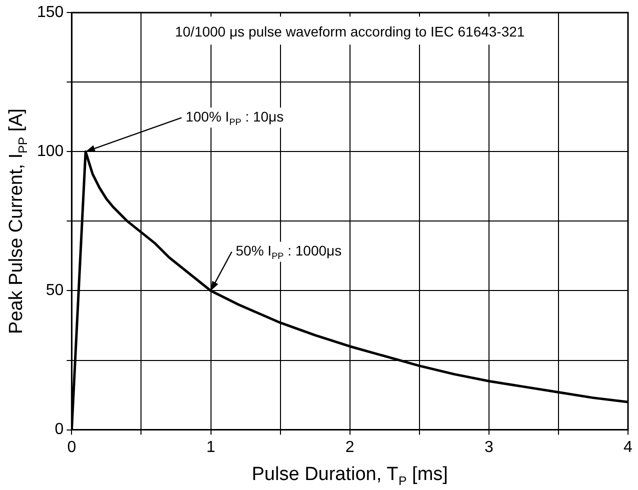 This screenshot has height=490, width=638. I want to click on y-tick-label: 50, so click(55, 291).